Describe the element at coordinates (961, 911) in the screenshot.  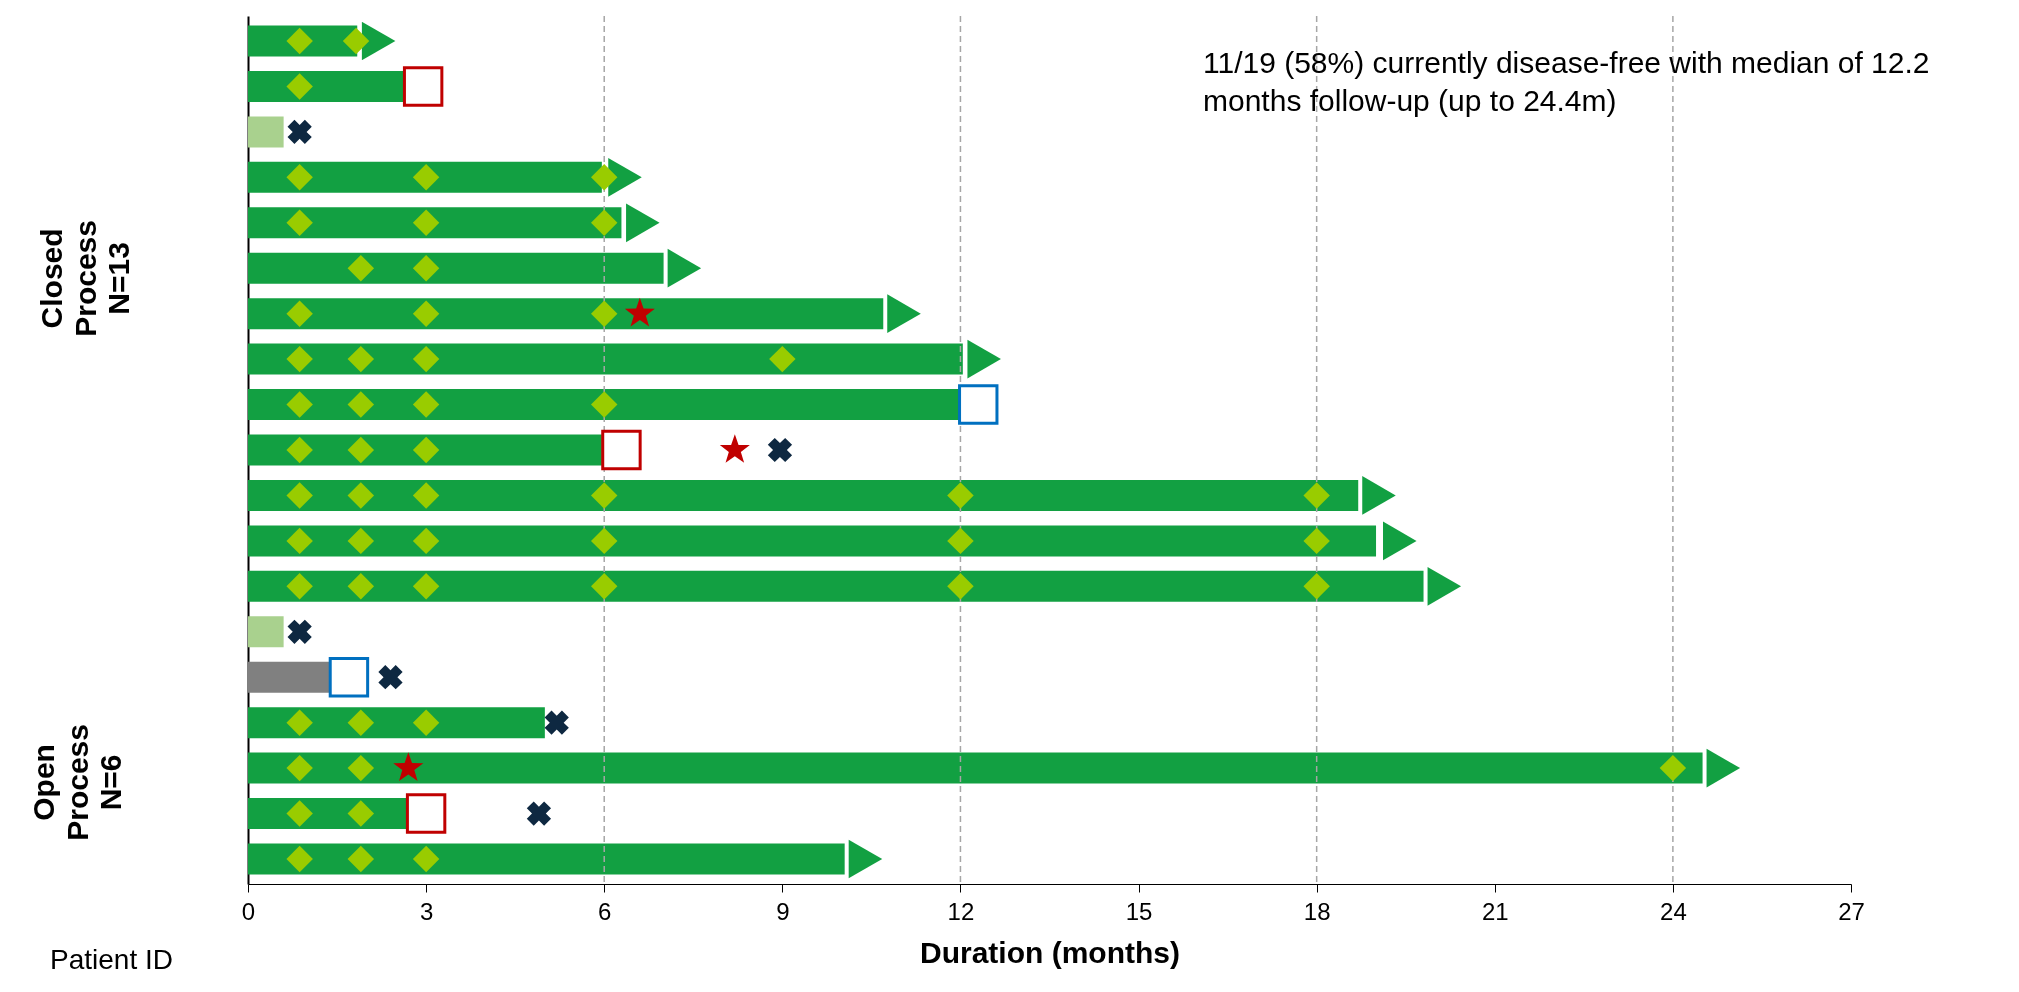
I see `x-tick-label: 12` at that location.